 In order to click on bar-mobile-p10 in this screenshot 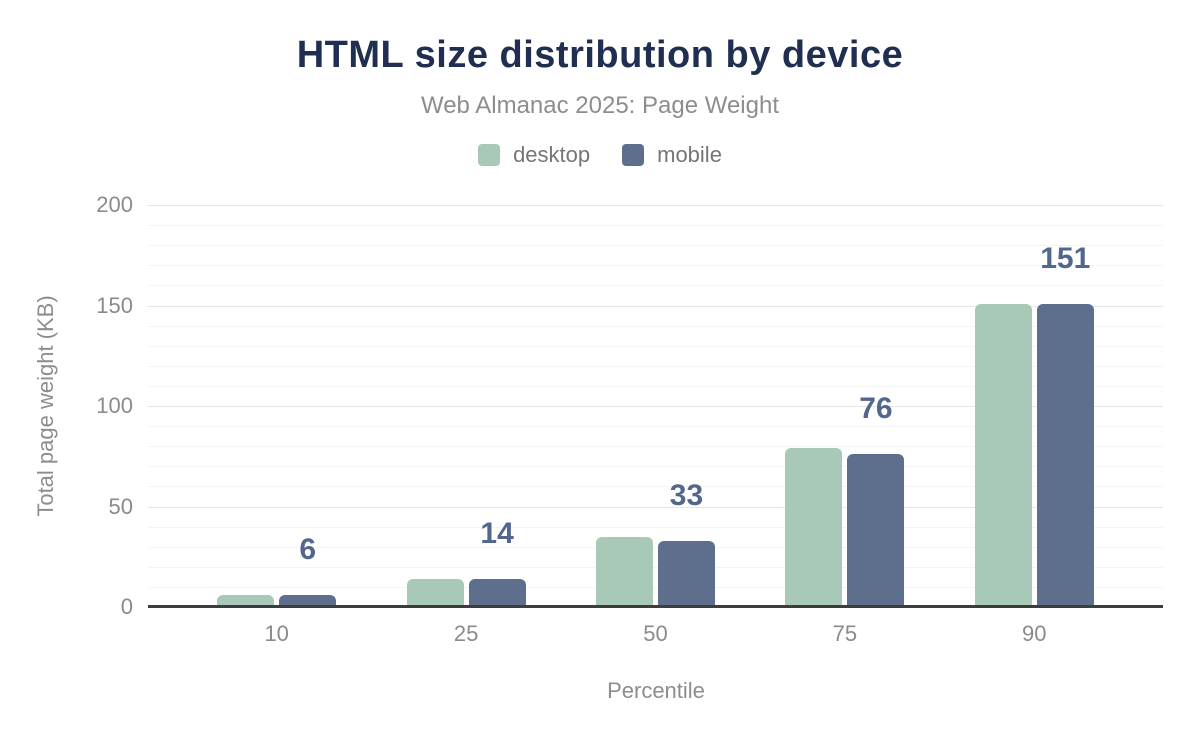, I will do `click(308, 600)`.